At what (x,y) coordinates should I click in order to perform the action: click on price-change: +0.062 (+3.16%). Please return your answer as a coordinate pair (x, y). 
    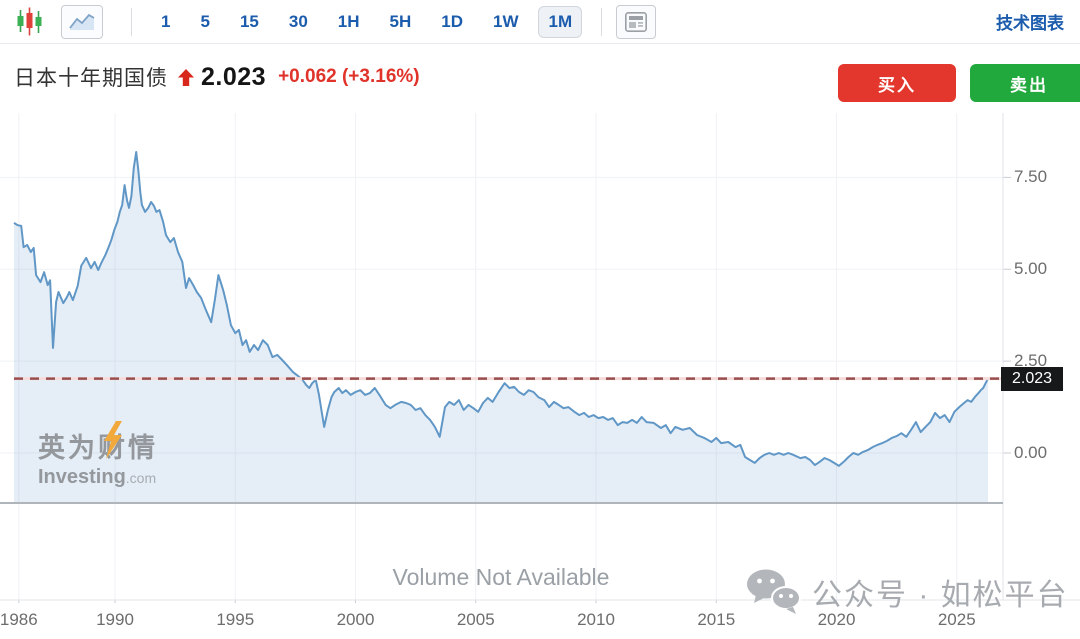
    Looking at the image, I should click on (349, 76).